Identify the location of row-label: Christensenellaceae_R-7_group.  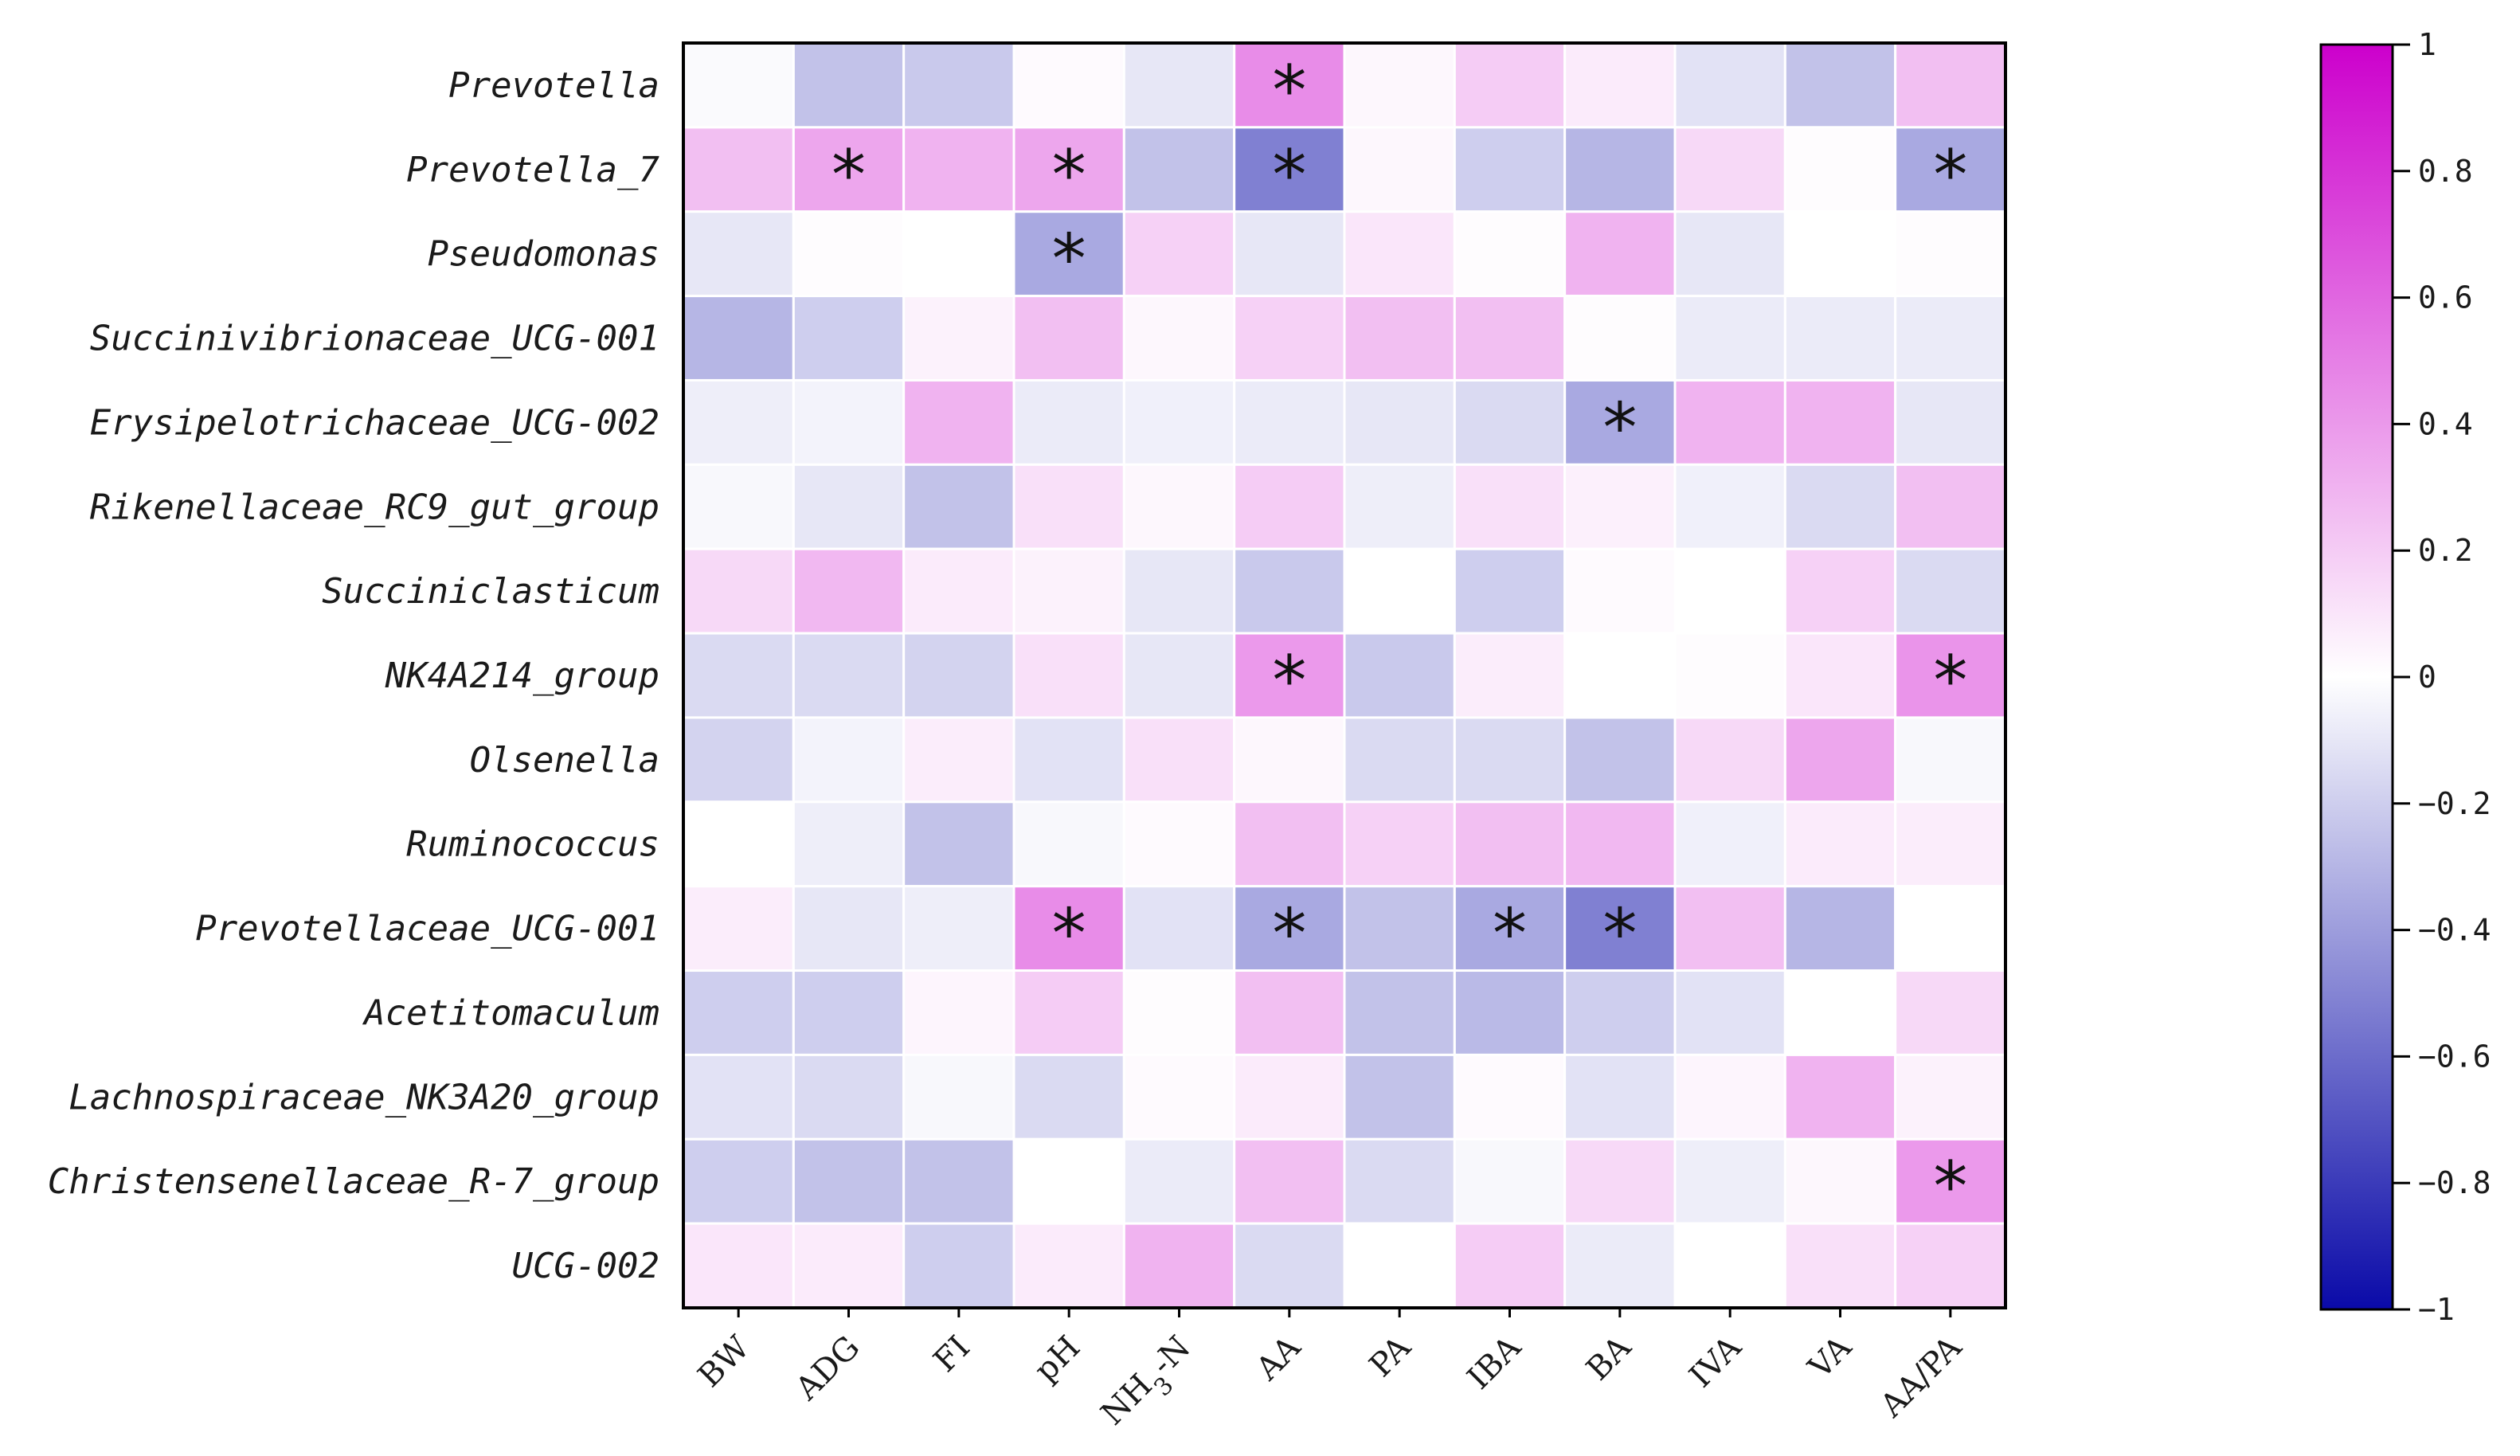
(353, 1181).